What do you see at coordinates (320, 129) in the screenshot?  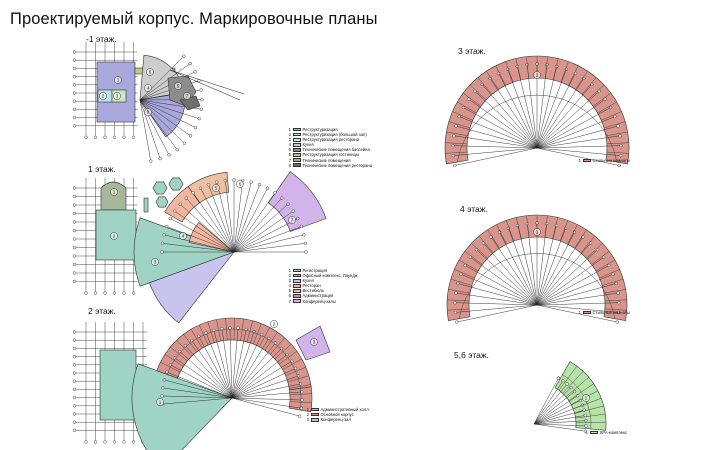 I see `legend-text: Реструктуризация` at bounding box center [320, 129].